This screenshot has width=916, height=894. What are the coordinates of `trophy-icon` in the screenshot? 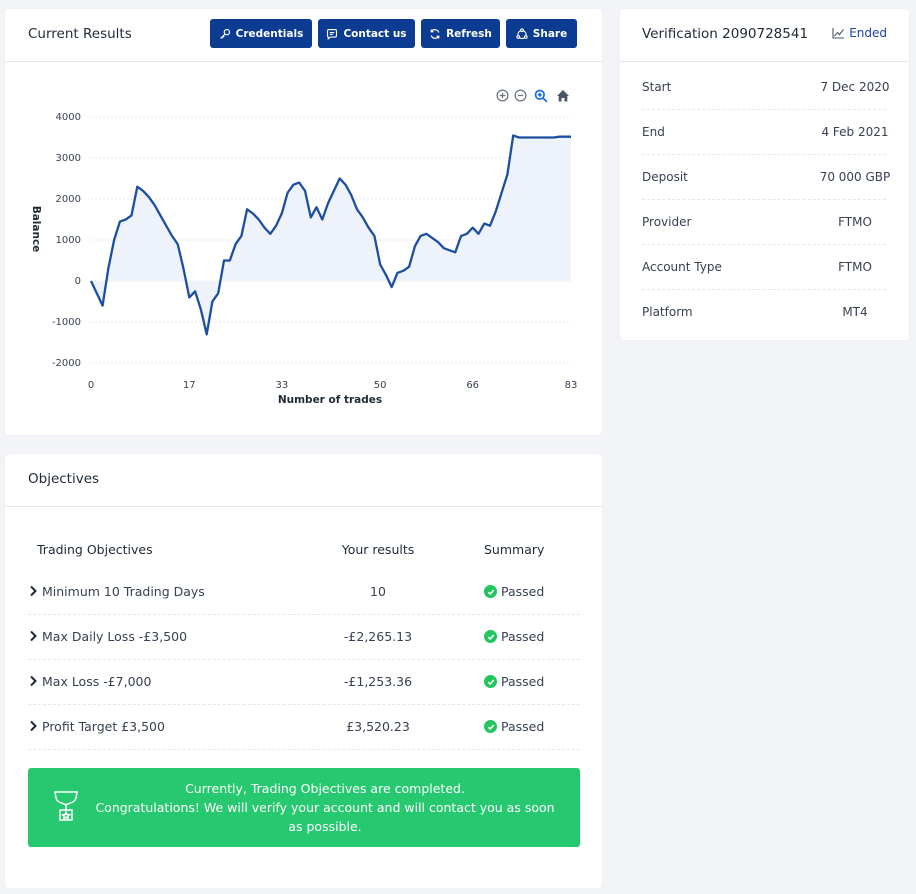 It's located at (66, 806).